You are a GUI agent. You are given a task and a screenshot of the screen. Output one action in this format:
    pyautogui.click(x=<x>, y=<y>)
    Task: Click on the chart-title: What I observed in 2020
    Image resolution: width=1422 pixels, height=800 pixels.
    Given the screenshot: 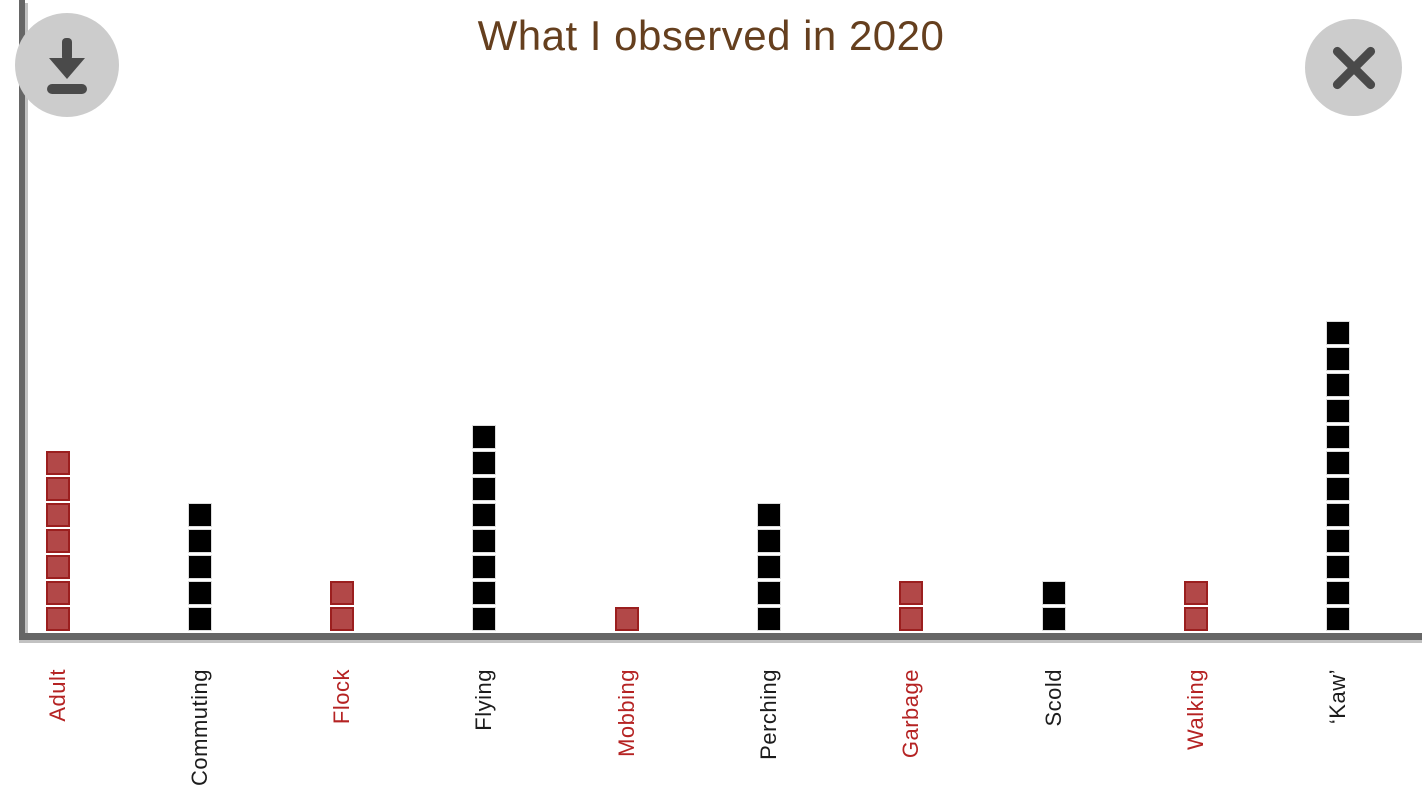 What is the action you would take?
    pyautogui.click(x=711, y=35)
    